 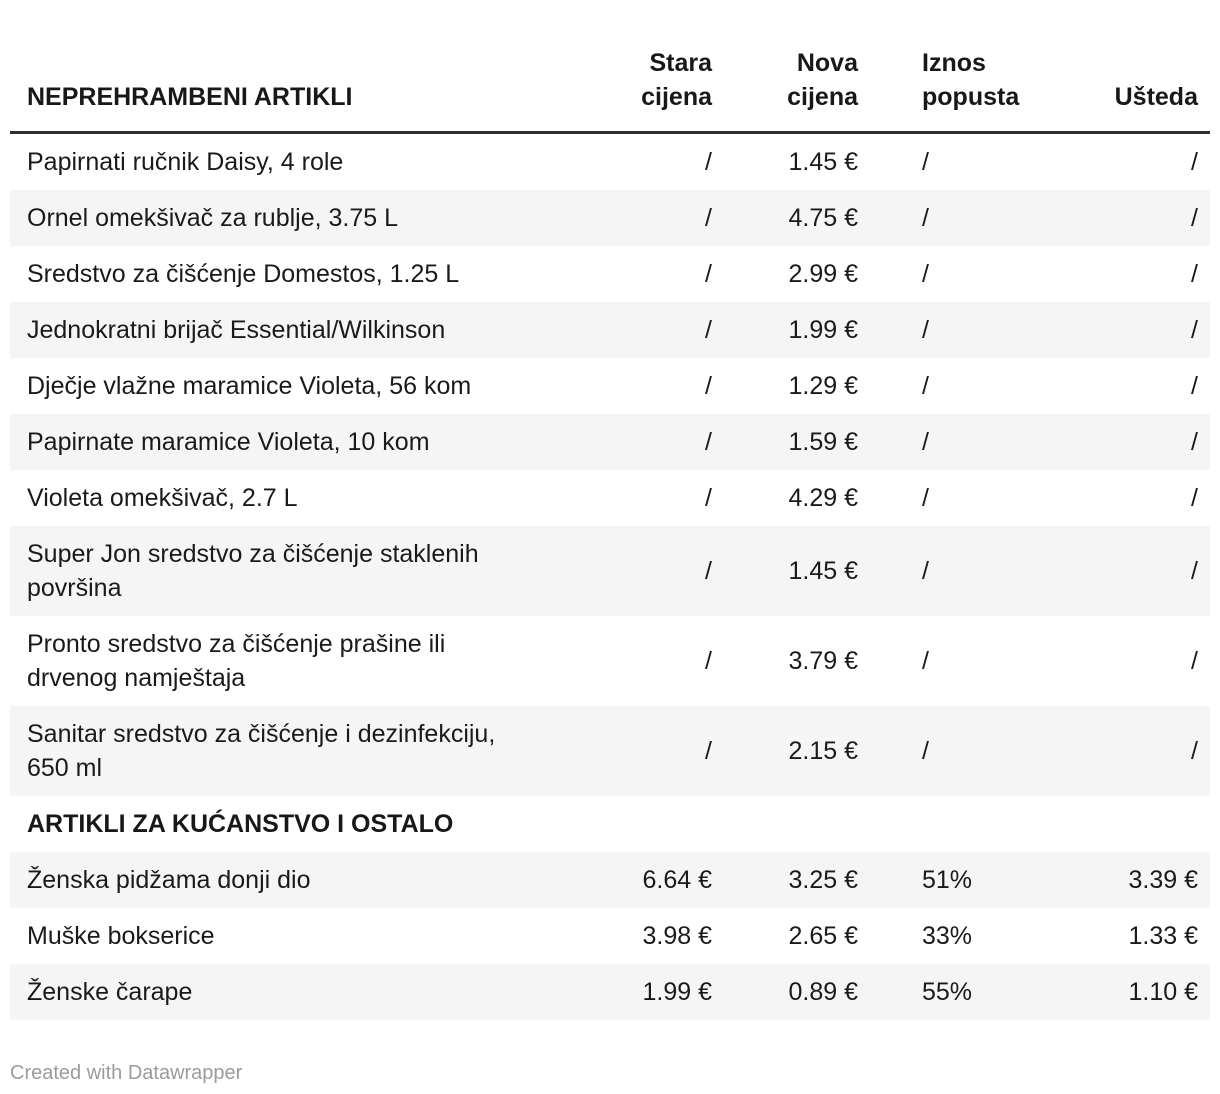 What do you see at coordinates (1163, 992) in the screenshot?
I see `savings-cell: 1.10 €` at bounding box center [1163, 992].